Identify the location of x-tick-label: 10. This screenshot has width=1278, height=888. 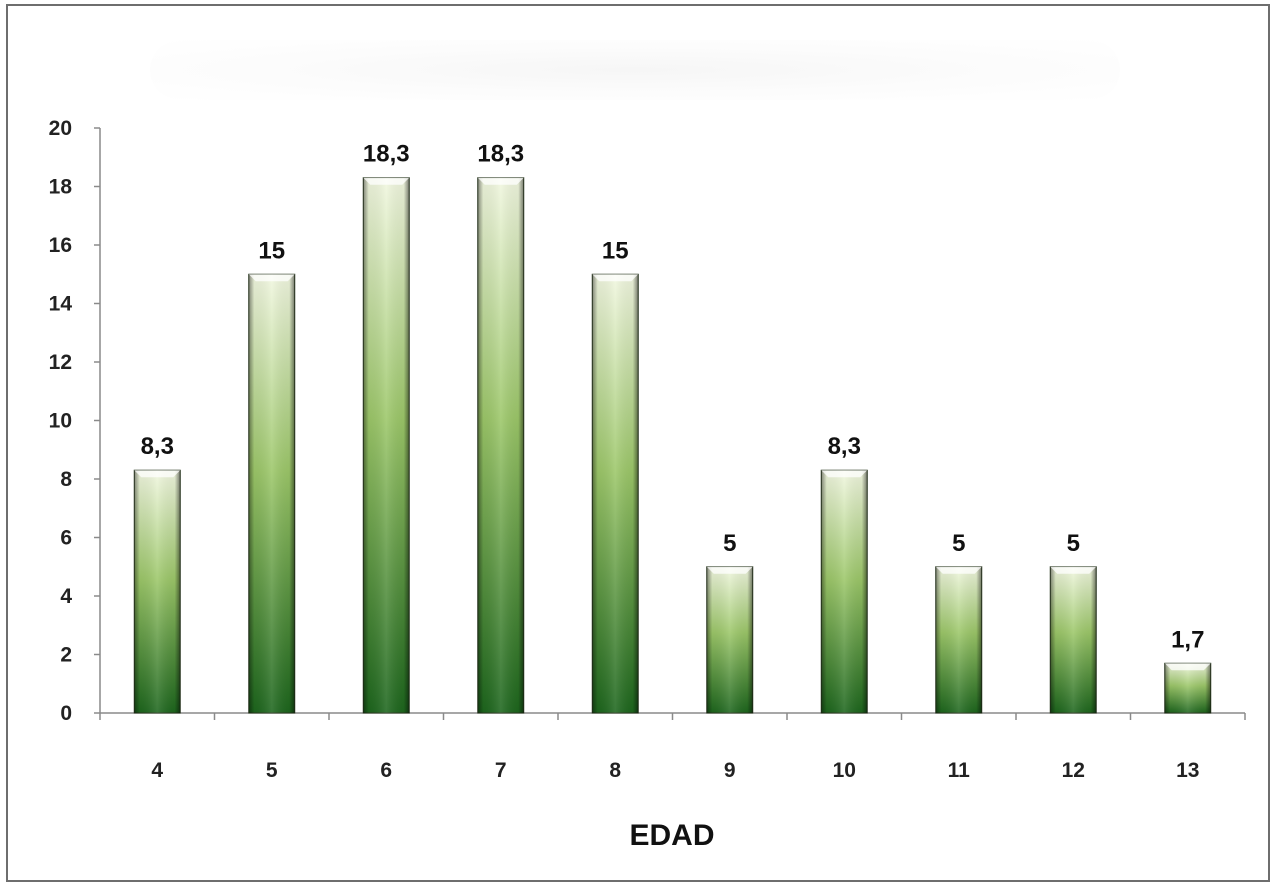
(844, 770).